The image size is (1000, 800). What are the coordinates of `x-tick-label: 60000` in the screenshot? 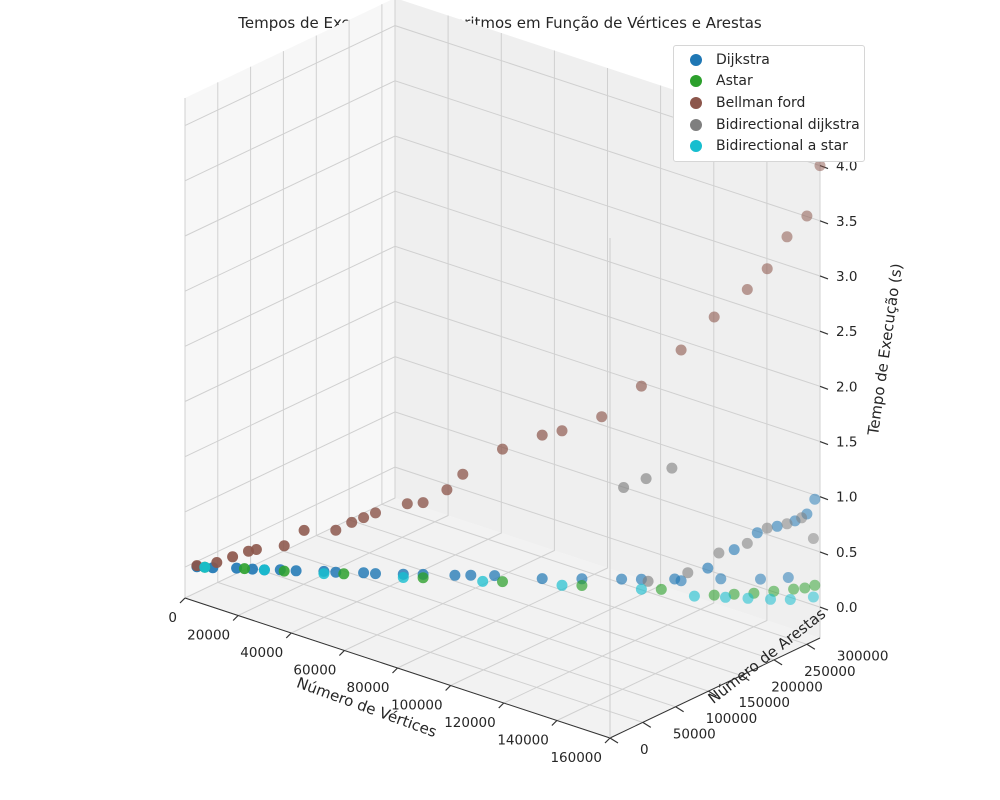 It's located at (314, 671).